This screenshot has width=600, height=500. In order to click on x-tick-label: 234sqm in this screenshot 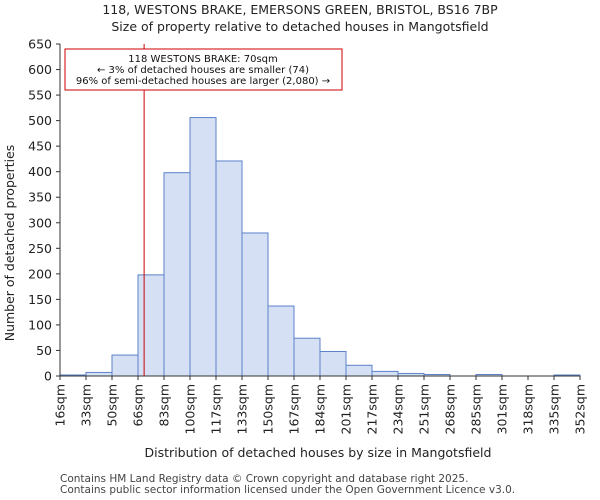, I will do `click(398, 409)`.